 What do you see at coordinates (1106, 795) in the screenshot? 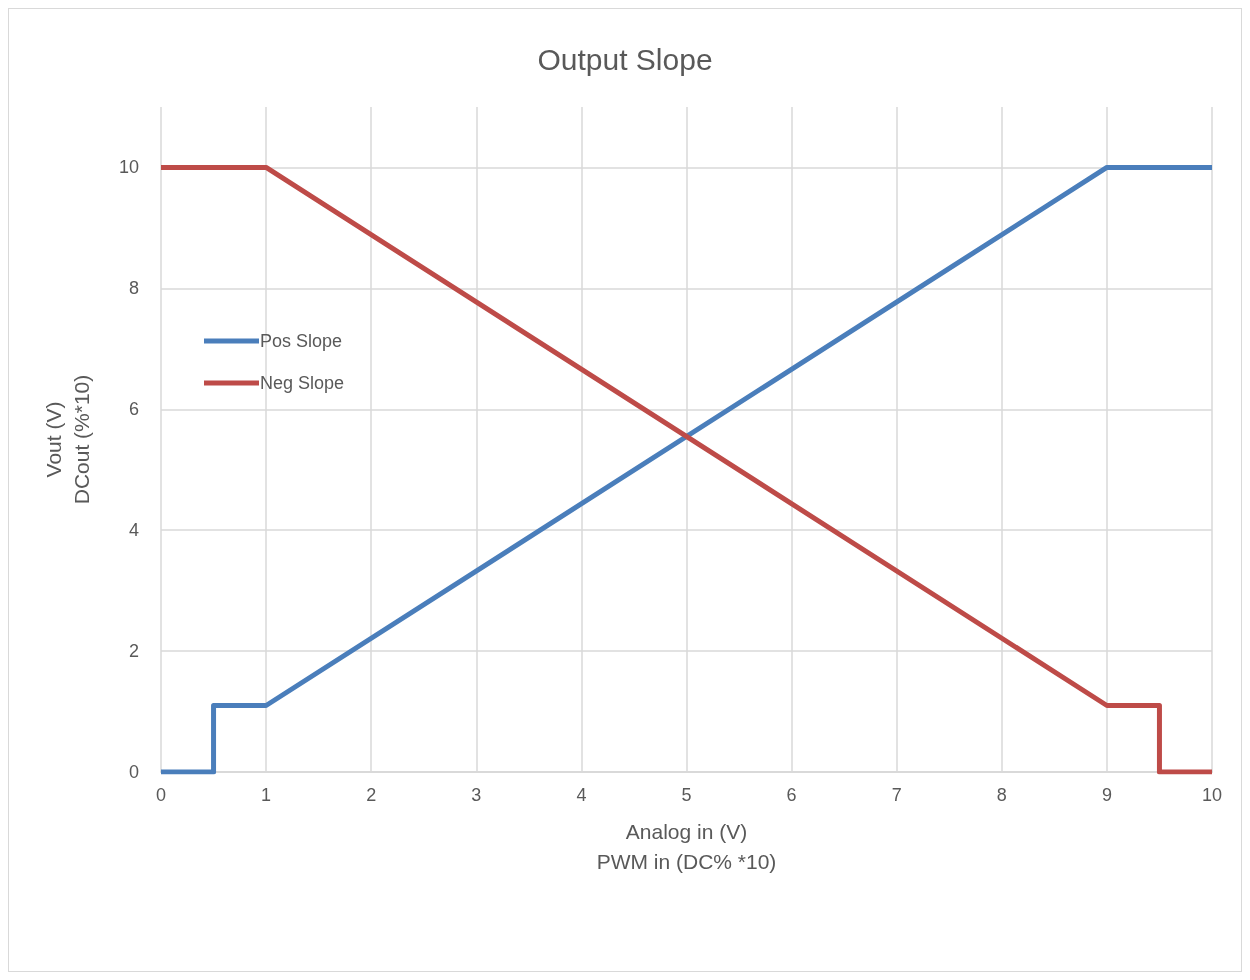
I see `x-tick-label: 9` at bounding box center [1106, 795].